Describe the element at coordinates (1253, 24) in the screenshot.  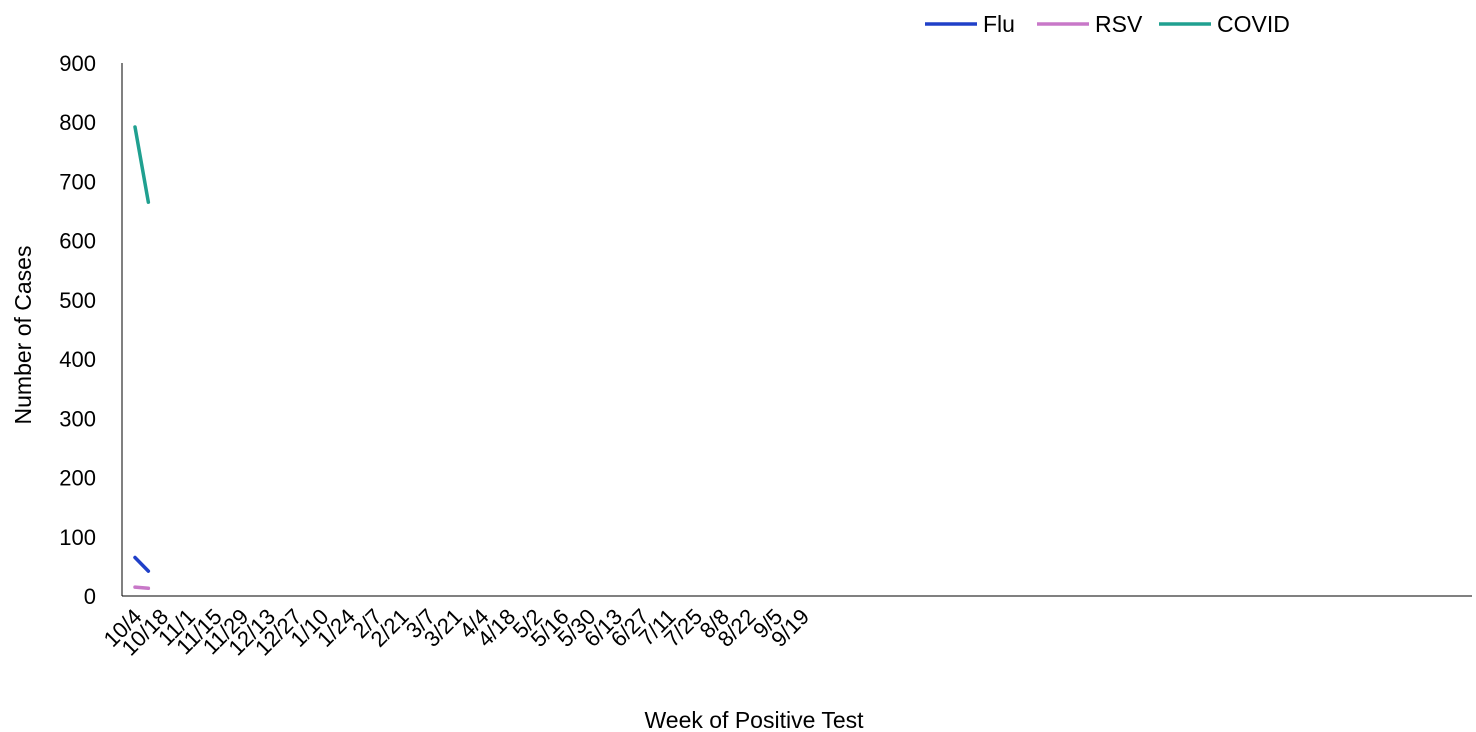
I see `legend-label-covid: COVID` at that location.